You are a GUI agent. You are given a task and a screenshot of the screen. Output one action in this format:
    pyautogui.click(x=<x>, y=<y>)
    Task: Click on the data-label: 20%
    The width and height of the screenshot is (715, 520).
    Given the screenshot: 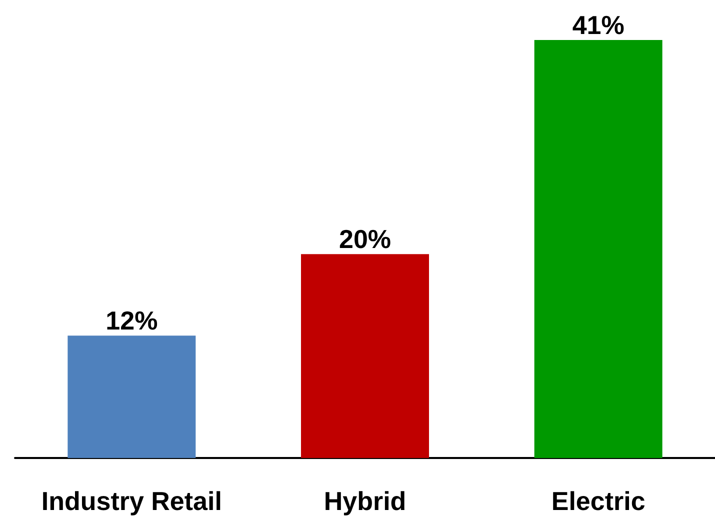 What is the action you would take?
    pyautogui.click(x=365, y=239)
    